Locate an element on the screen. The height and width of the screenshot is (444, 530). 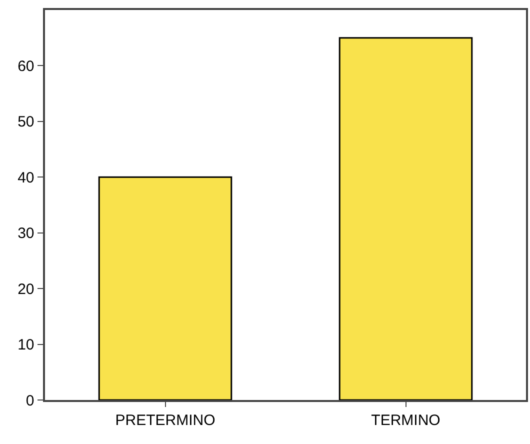
y-tick-label: 20 is located at coordinates (26, 289).